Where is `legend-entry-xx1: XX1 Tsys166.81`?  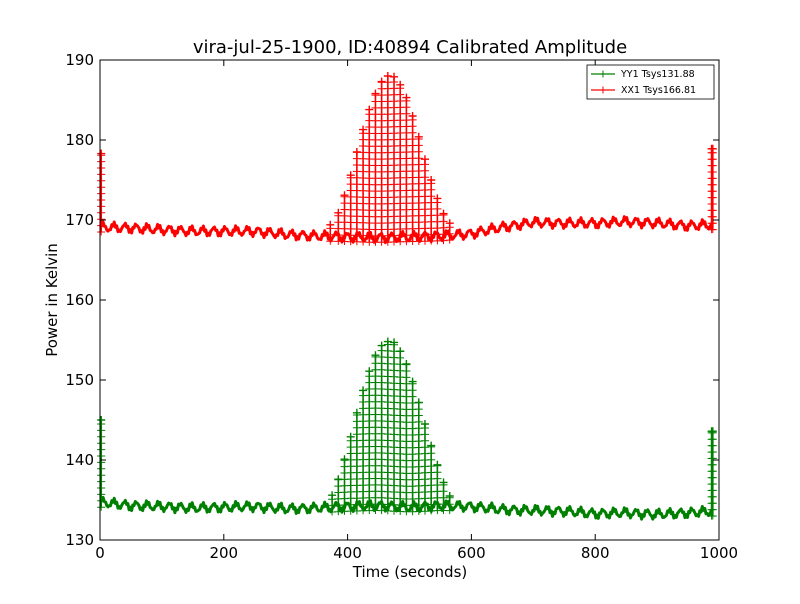
legend-entry-xx1: XX1 Tsys166.81 is located at coordinates (643, 90).